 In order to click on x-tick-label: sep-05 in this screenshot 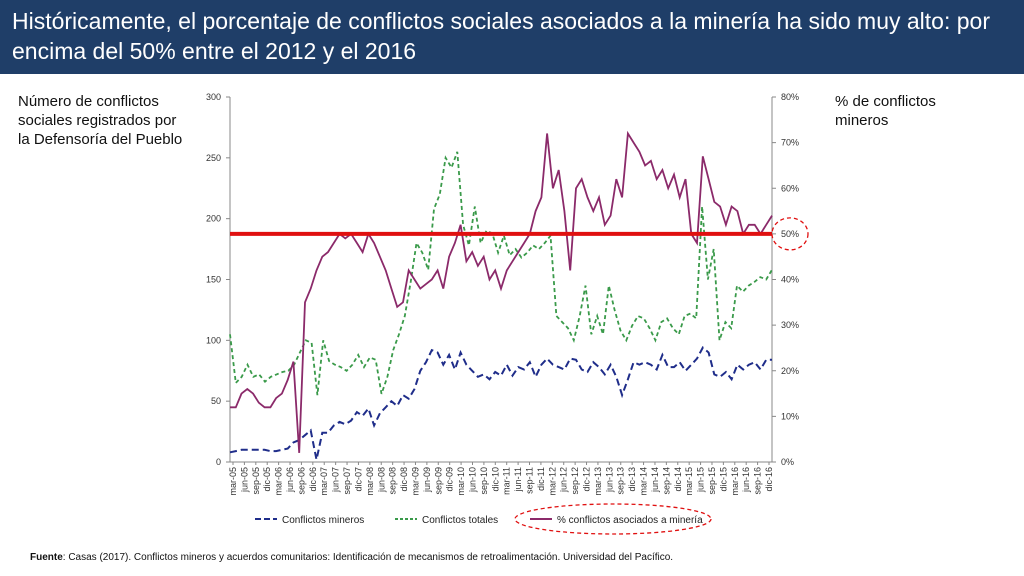, I will do `click(256, 481)`.